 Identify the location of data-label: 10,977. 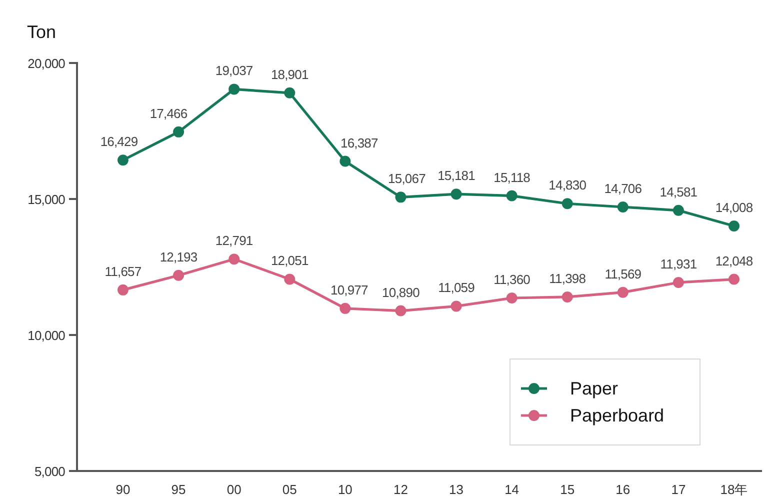
(349, 290).